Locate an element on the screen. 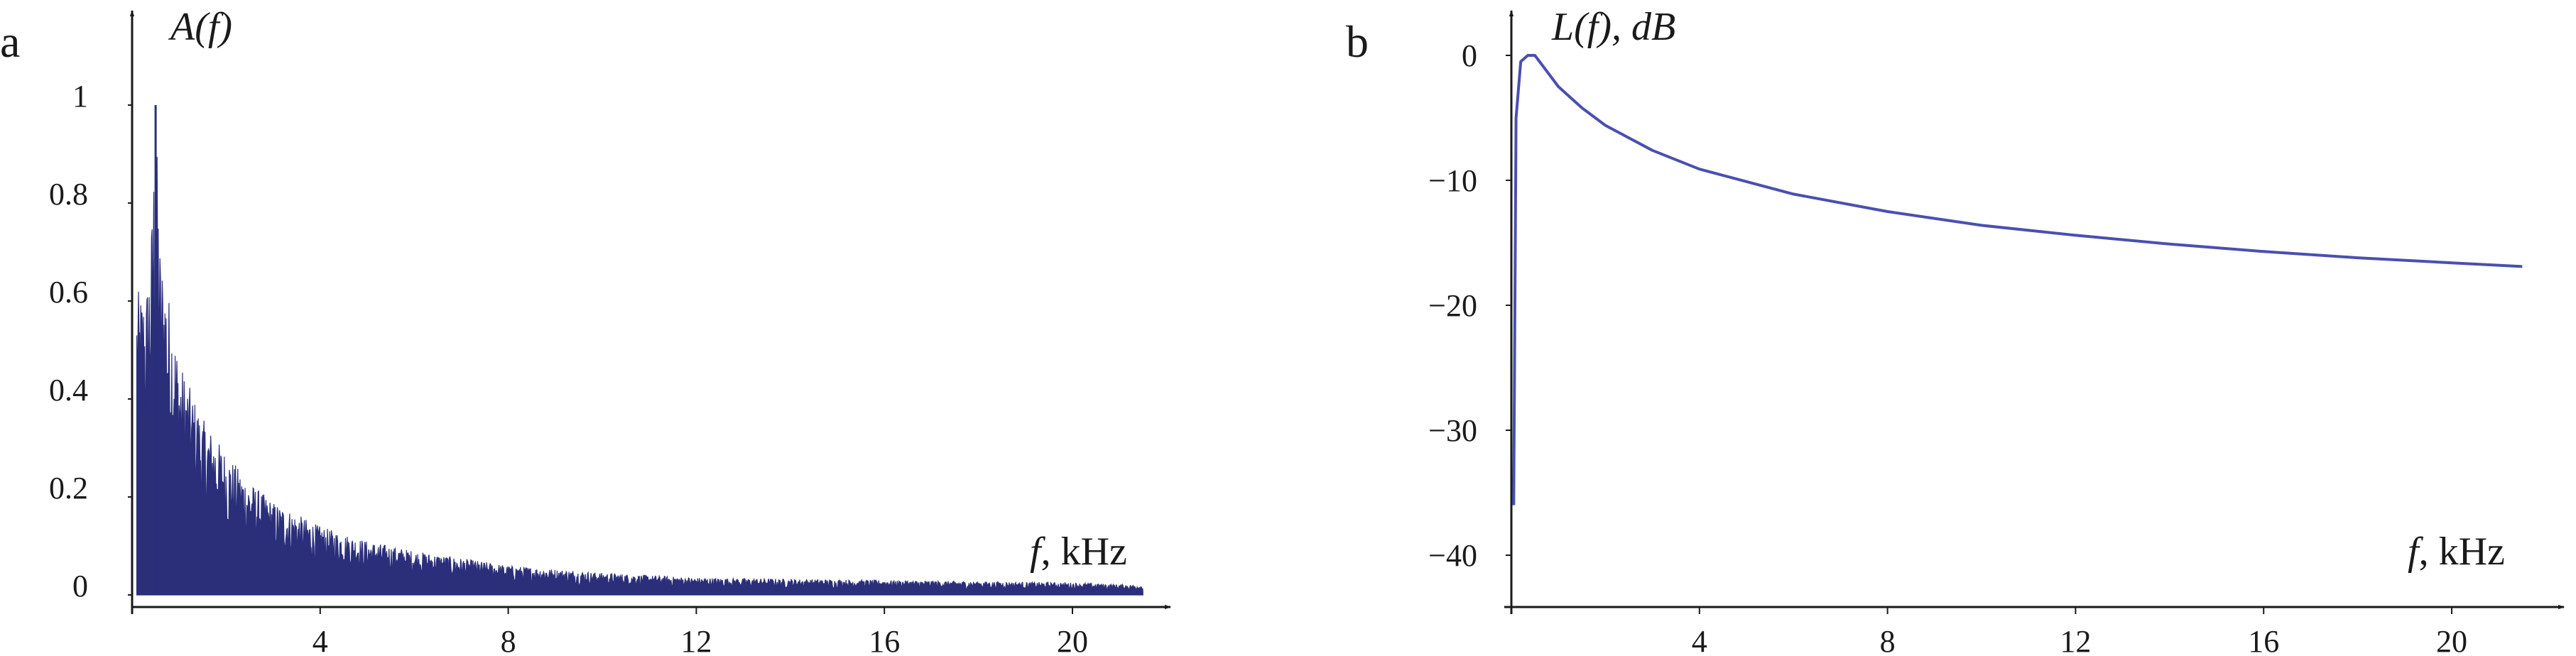 The height and width of the screenshot is (656, 2576). panel-a-y-tick-label: 0.4 is located at coordinates (68, 390).